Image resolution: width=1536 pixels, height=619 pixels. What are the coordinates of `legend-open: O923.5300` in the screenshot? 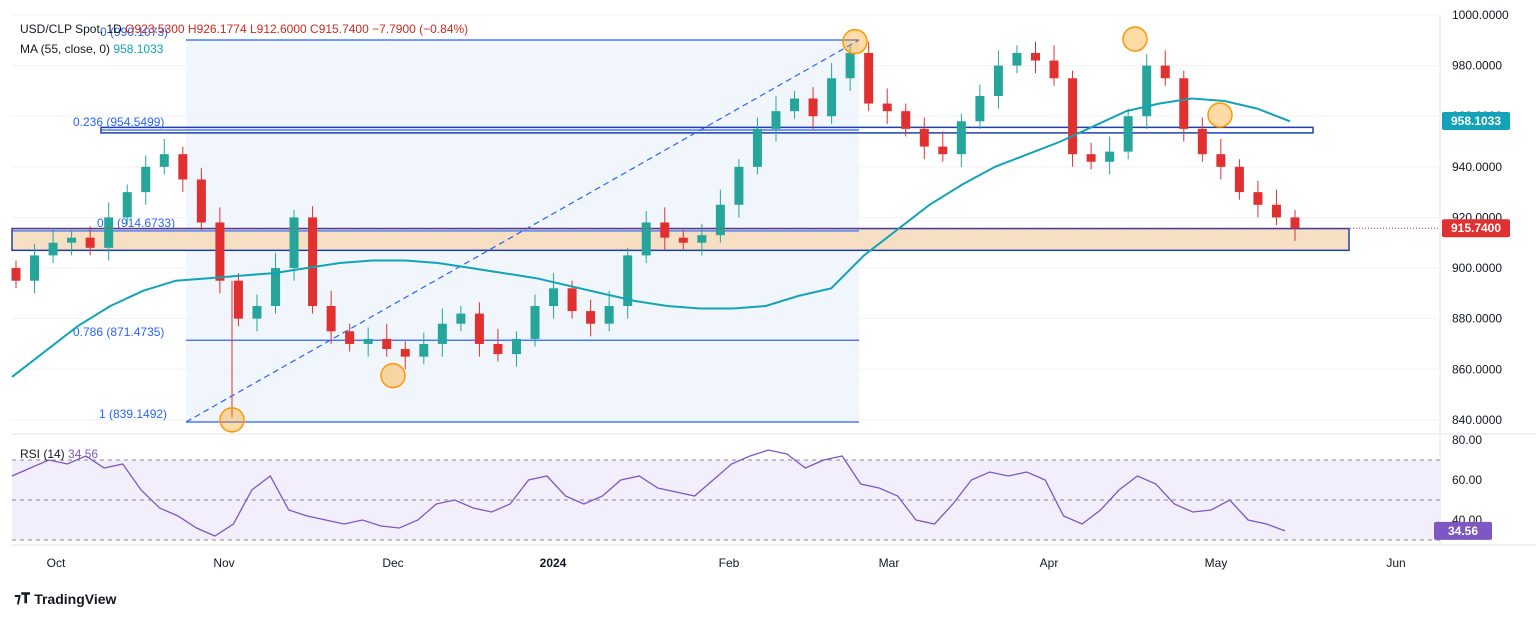 It's located at (155, 29).